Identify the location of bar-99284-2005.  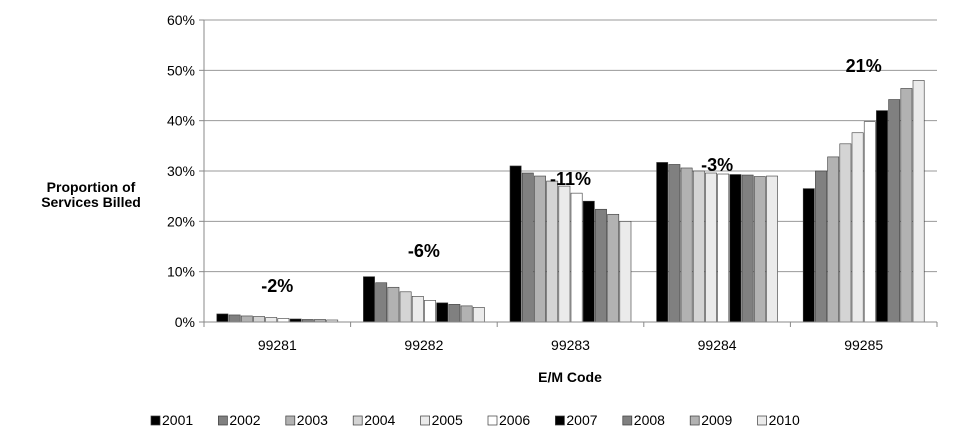
(711, 247).